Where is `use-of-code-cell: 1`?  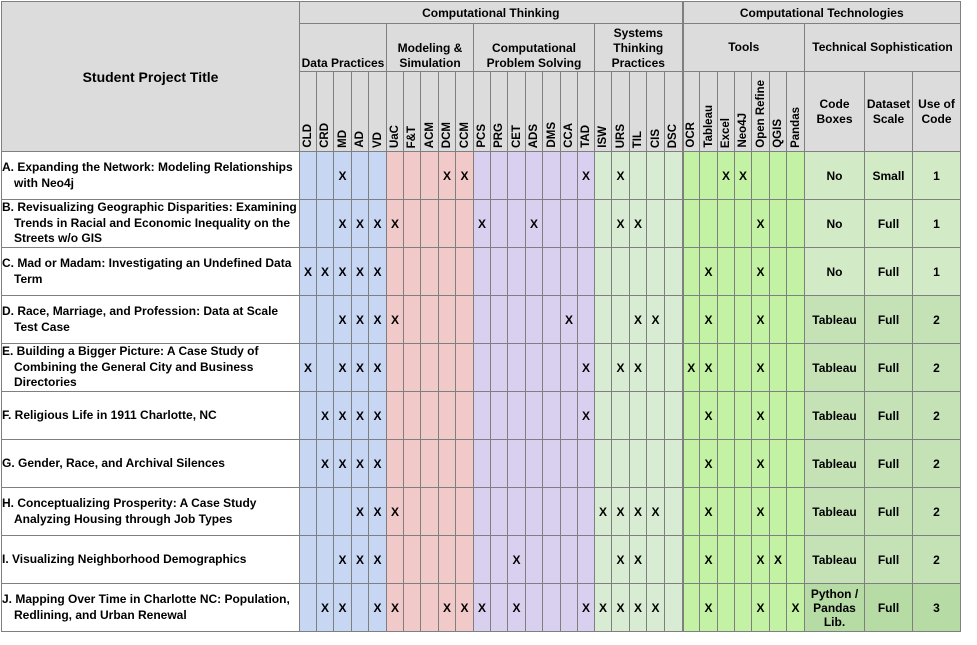 use-of-code-cell: 1 is located at coordinates (936, 271).